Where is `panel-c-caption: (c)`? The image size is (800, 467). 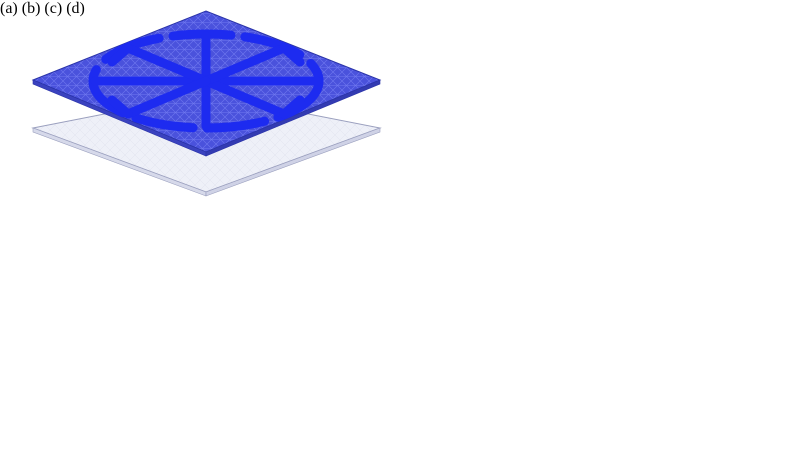
panel-c-caption: (c) is located at coordinates (53, 8).